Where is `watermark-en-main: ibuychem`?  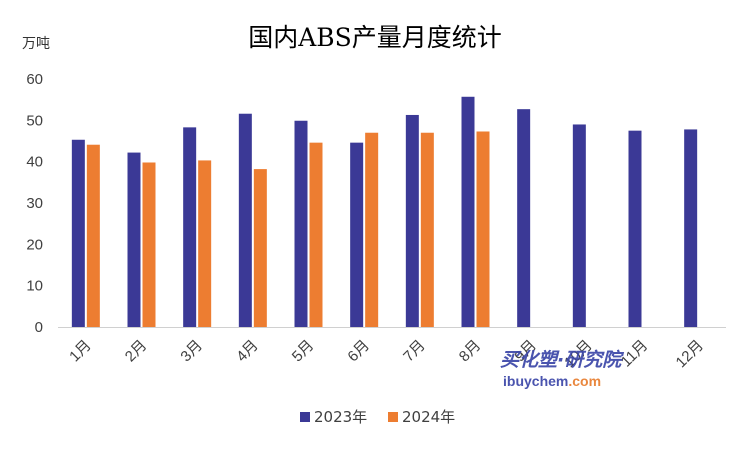
watermark-en-main: ibuychem is located at coordinates (535, 381).